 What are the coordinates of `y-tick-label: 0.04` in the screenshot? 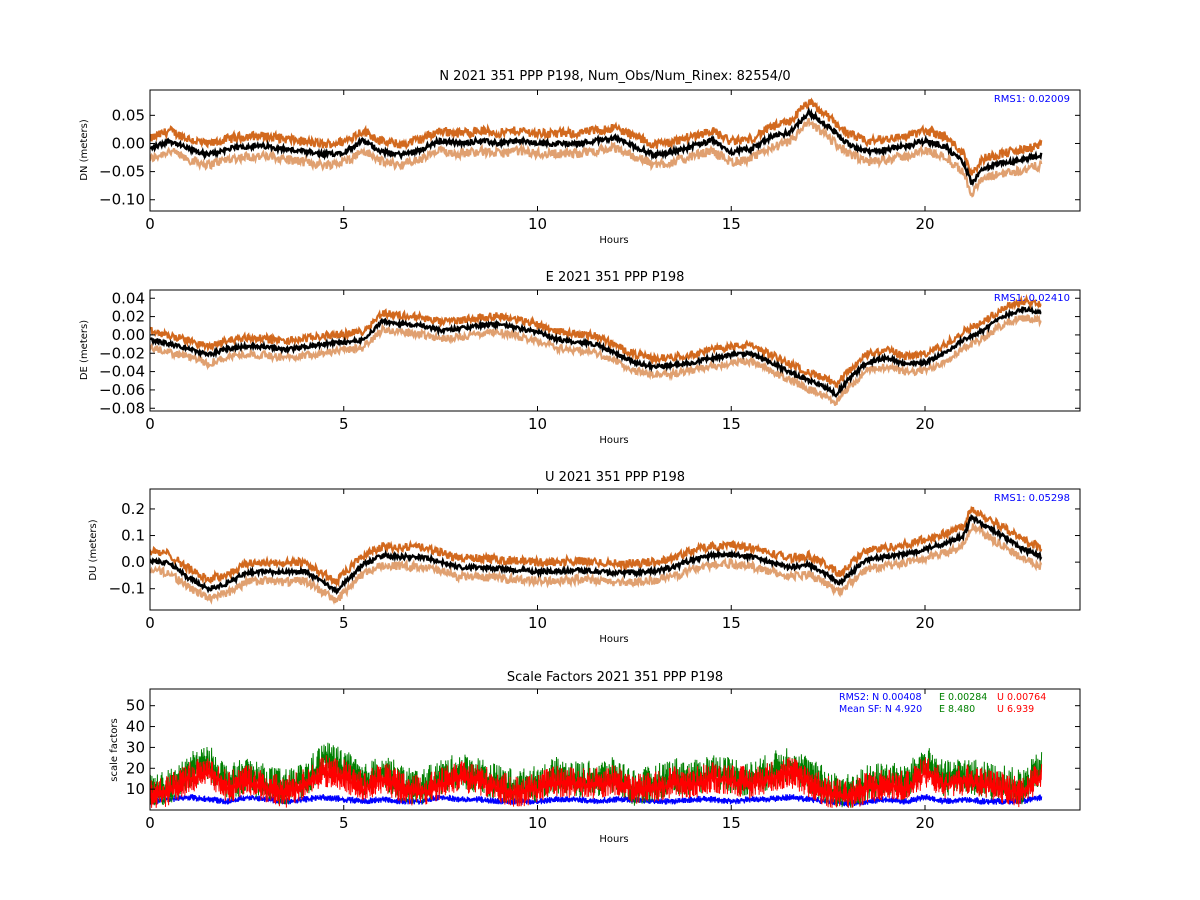 It's located at (128, 298).